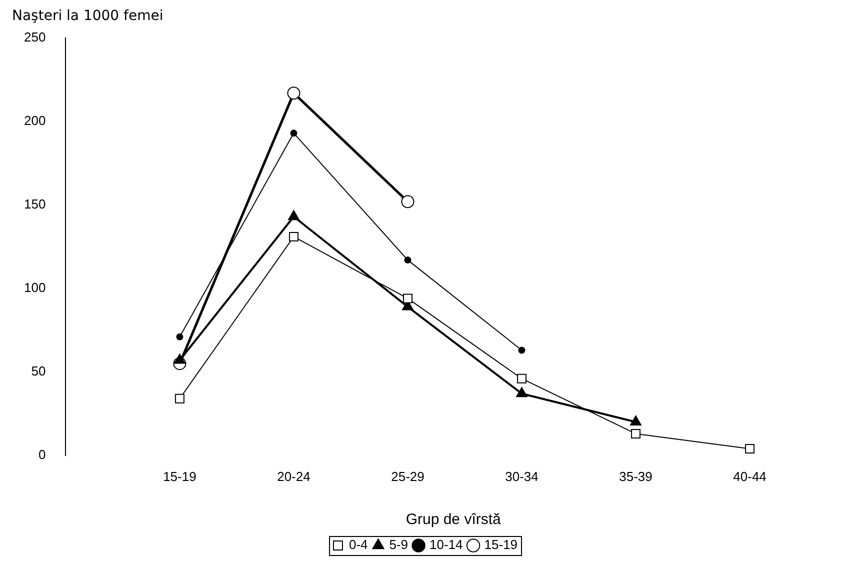  I want to click on x-tick-label: 25-29, so click(407, 476).